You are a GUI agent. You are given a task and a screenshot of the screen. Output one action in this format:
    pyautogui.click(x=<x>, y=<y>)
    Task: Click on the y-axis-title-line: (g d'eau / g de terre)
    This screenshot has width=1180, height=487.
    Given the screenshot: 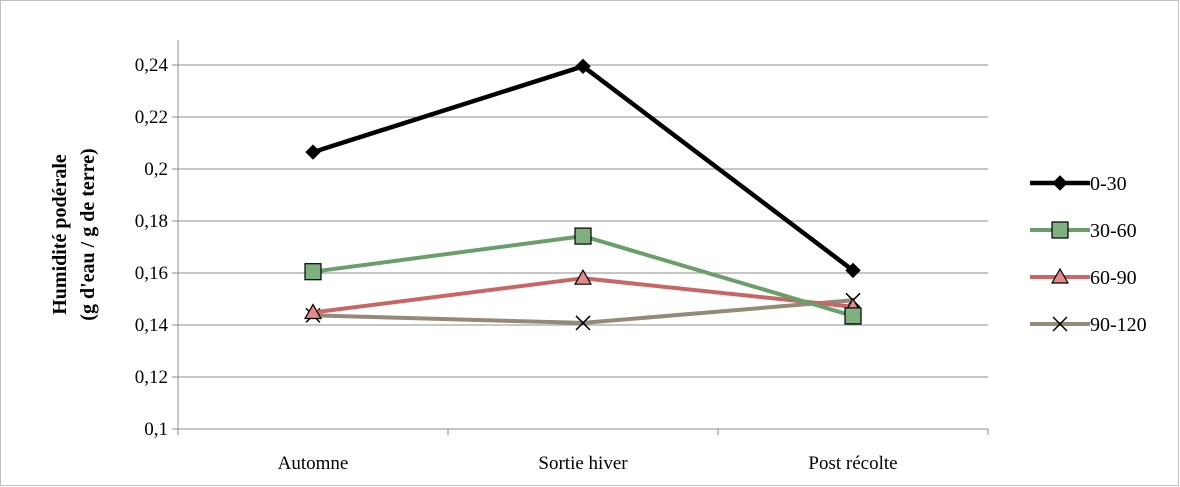 What is the action you would take?
    pyautogui.click(x=88, y=234)
    